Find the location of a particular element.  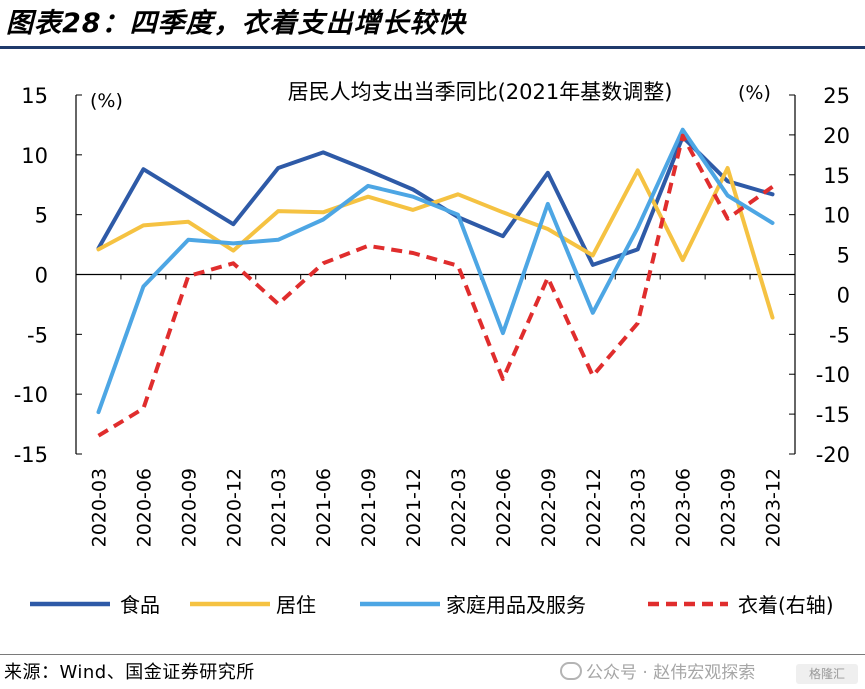

x-tick-label: 2022-06 is located at coordinates (504, 507).